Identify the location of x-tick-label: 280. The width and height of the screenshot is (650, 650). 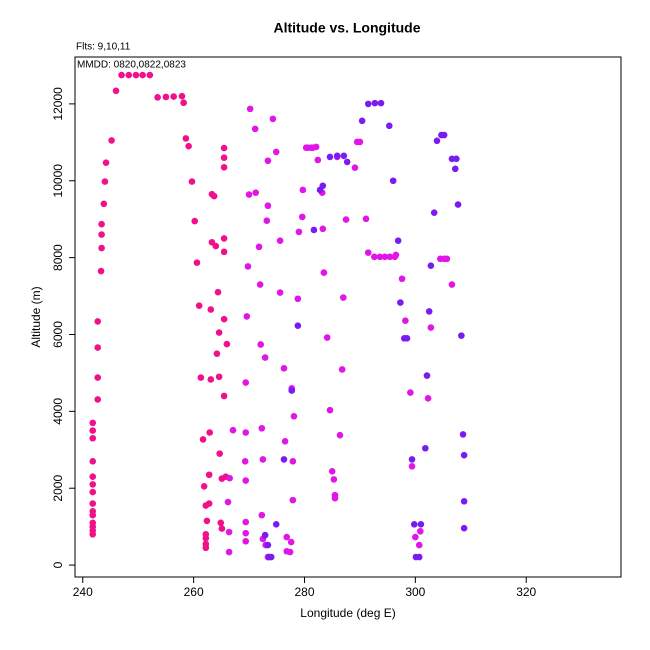
(304, 592).